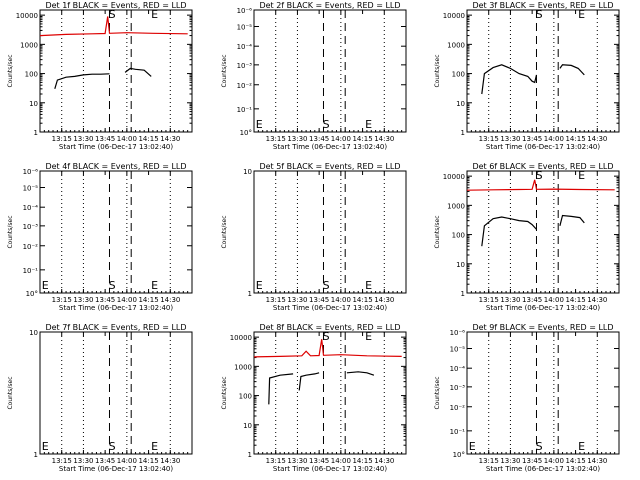 This screenshot has width=640, height=480. I want to click on panel-title: Det 2f BLACK = Events, RED = LLD, so click(329, 5).